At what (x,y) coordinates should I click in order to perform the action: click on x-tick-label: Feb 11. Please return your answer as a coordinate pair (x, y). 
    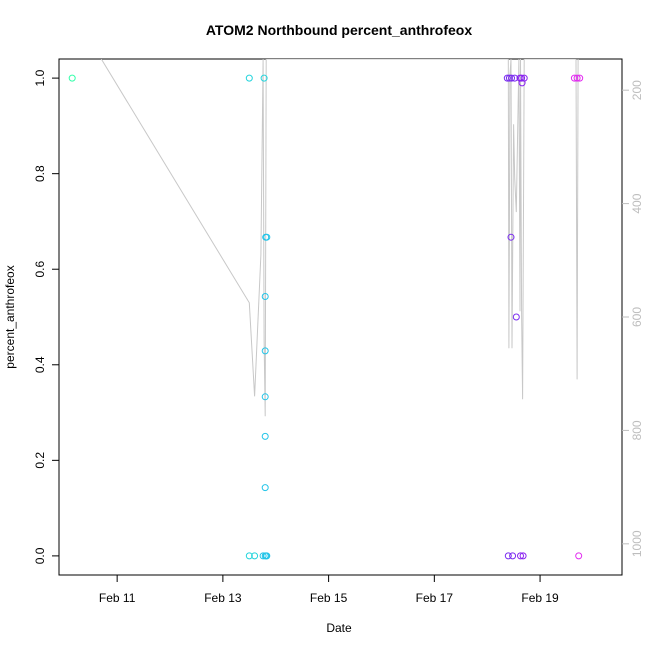
    Looking at the image, I should click on (117, 598).